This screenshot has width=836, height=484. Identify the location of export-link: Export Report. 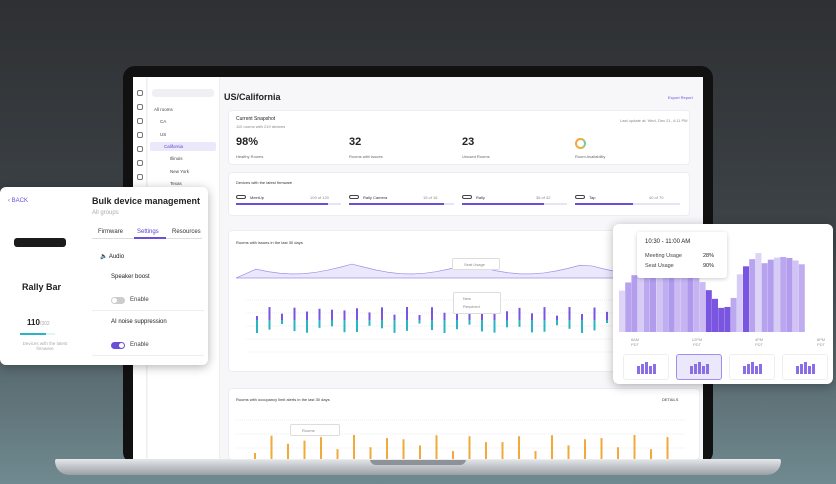
(680, 97).